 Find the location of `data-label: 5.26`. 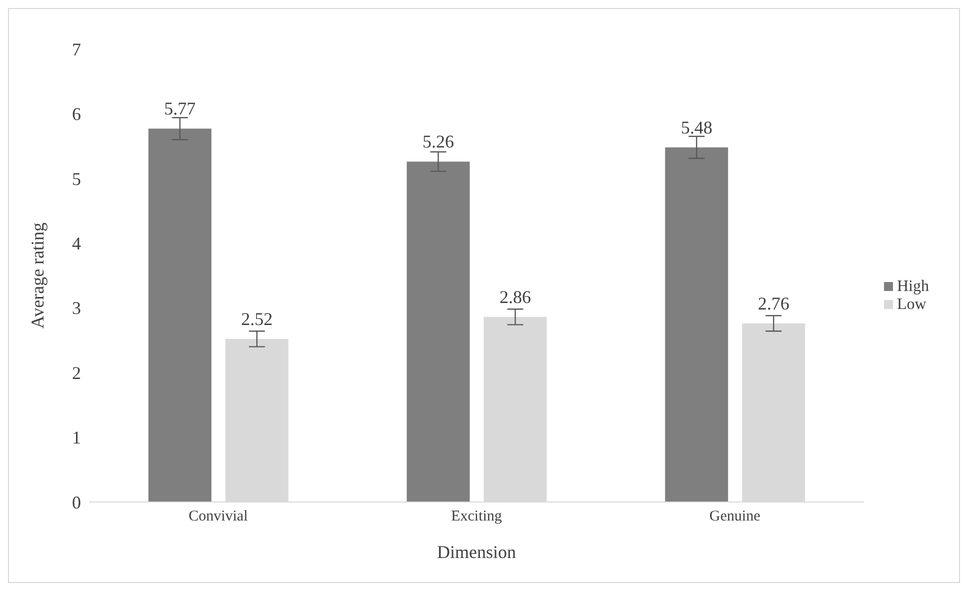

data-label: 5.26 is located at coordinates (438, 142).